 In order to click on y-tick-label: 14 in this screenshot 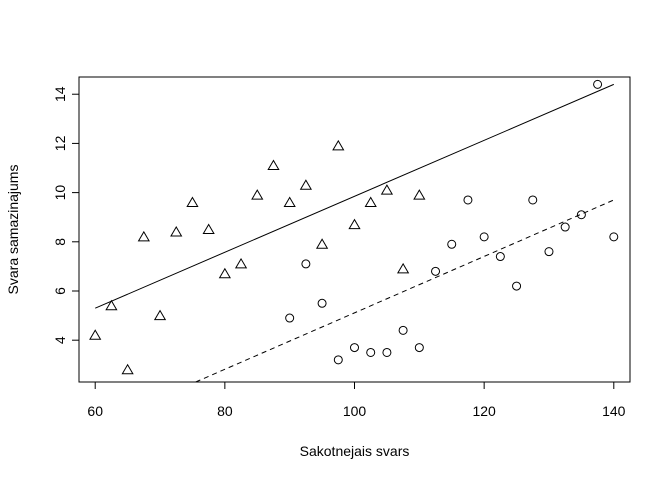, I will do `click(60, 94)`.